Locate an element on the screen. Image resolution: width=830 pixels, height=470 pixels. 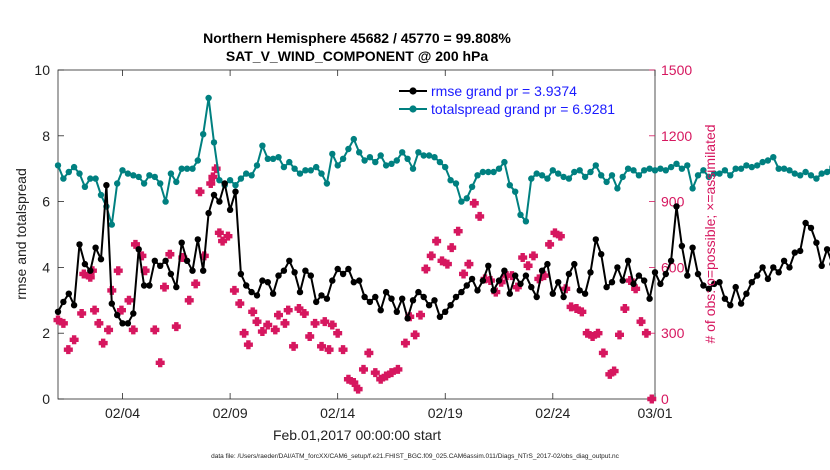
legend-rmse-marker is located at coordinates (413, 91).